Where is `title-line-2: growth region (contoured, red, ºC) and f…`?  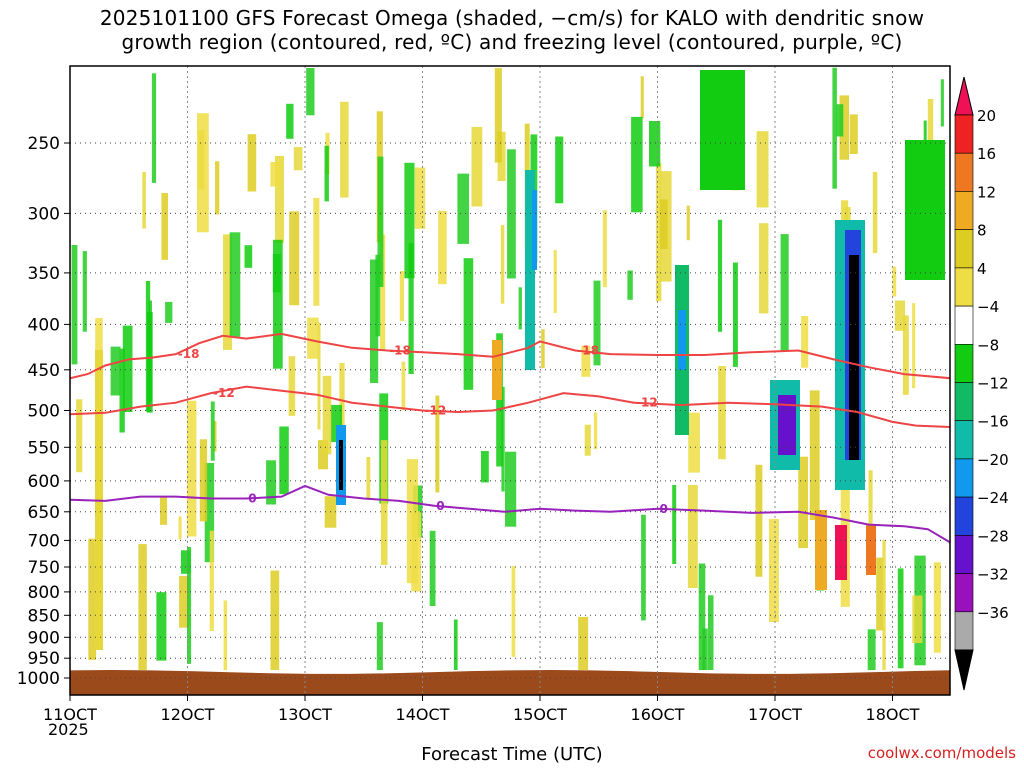 title-line-2: growth region (contoured, red, ºC) and f… is located at coordinates (512, 42).